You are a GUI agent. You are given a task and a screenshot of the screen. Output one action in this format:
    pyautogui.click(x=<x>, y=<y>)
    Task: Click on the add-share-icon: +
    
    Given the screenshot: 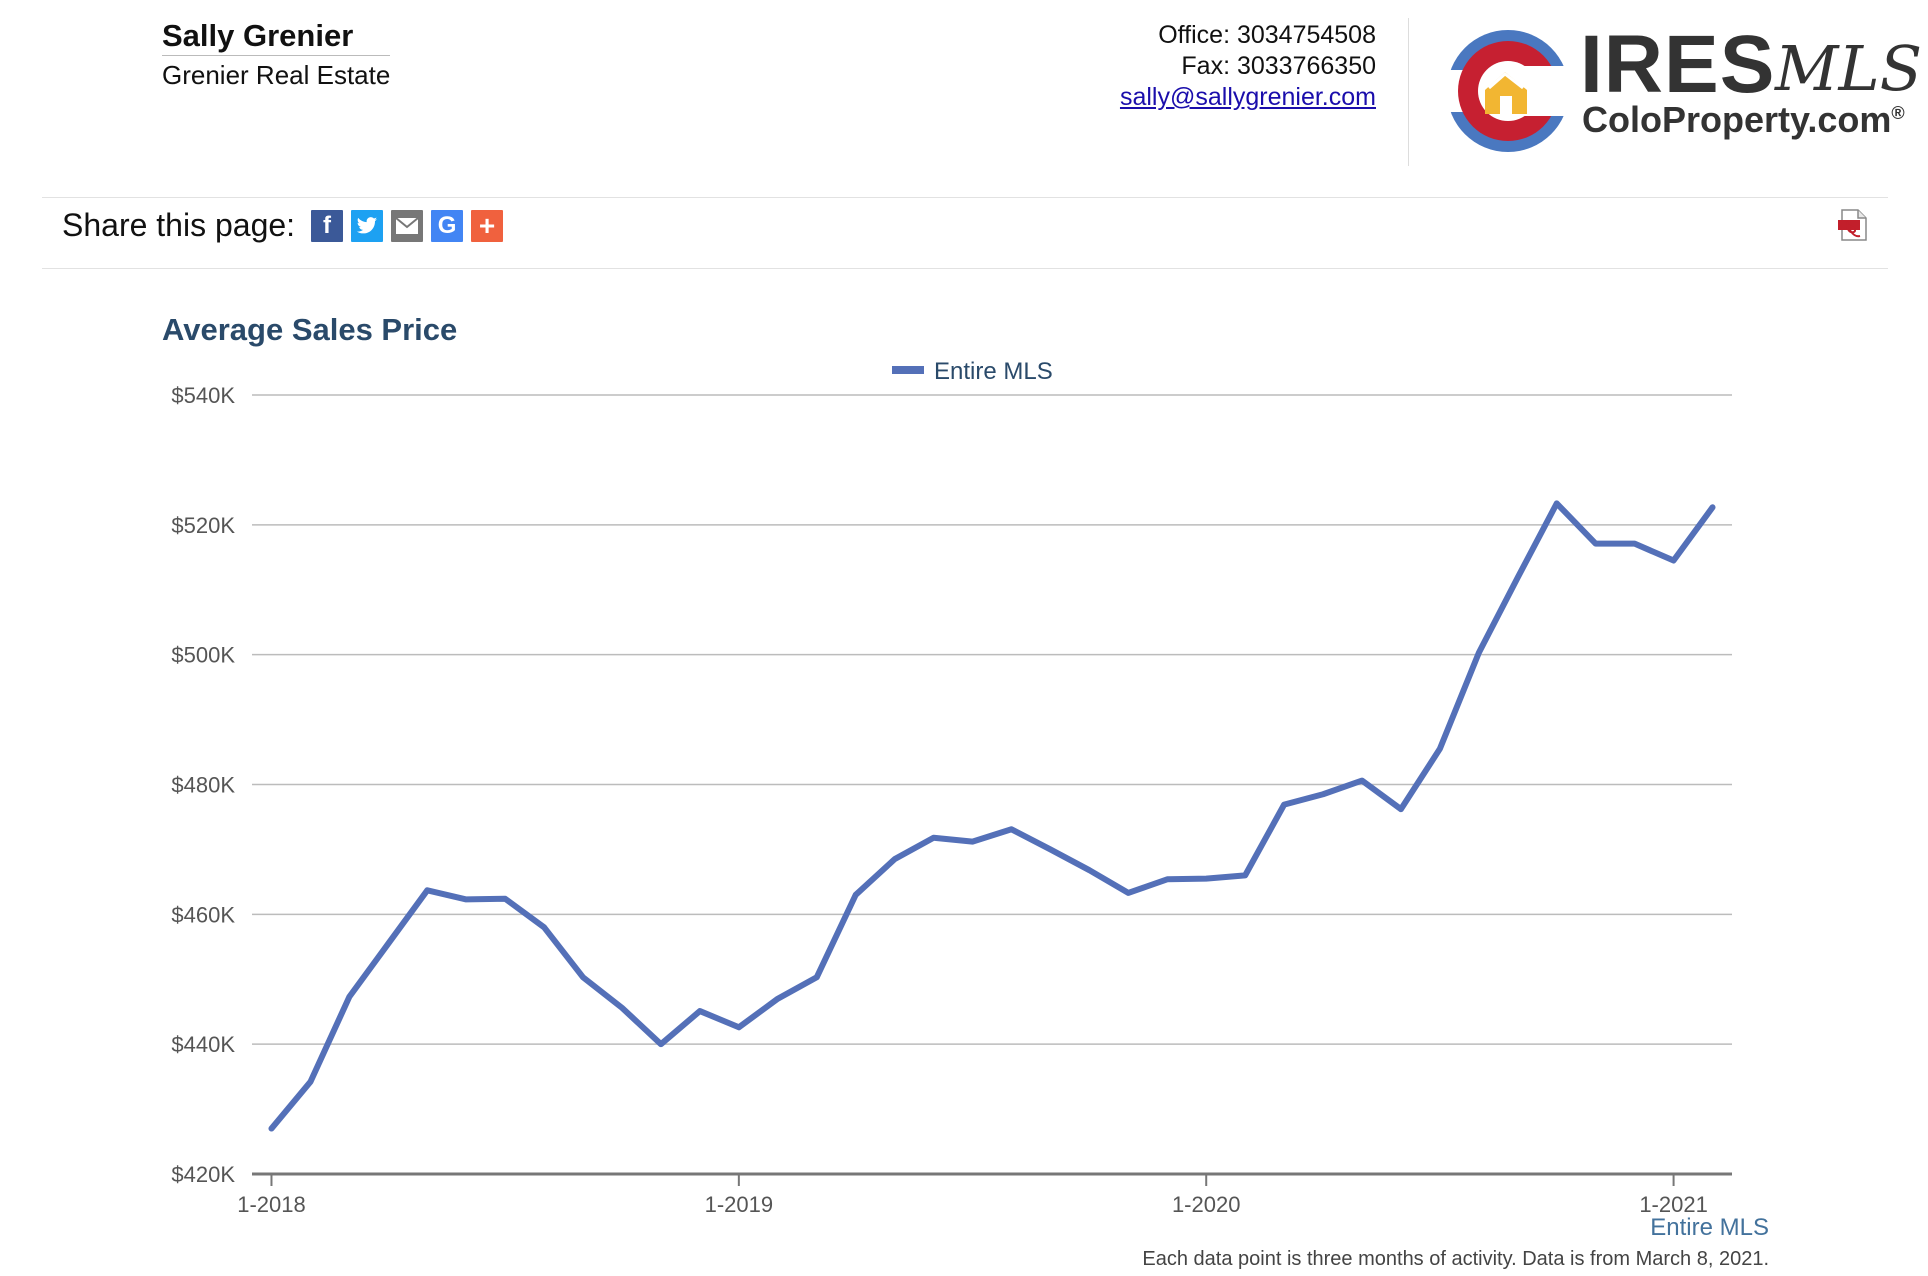 What is the action you would take?
    pyautogui.click(x=487, y=225)
    